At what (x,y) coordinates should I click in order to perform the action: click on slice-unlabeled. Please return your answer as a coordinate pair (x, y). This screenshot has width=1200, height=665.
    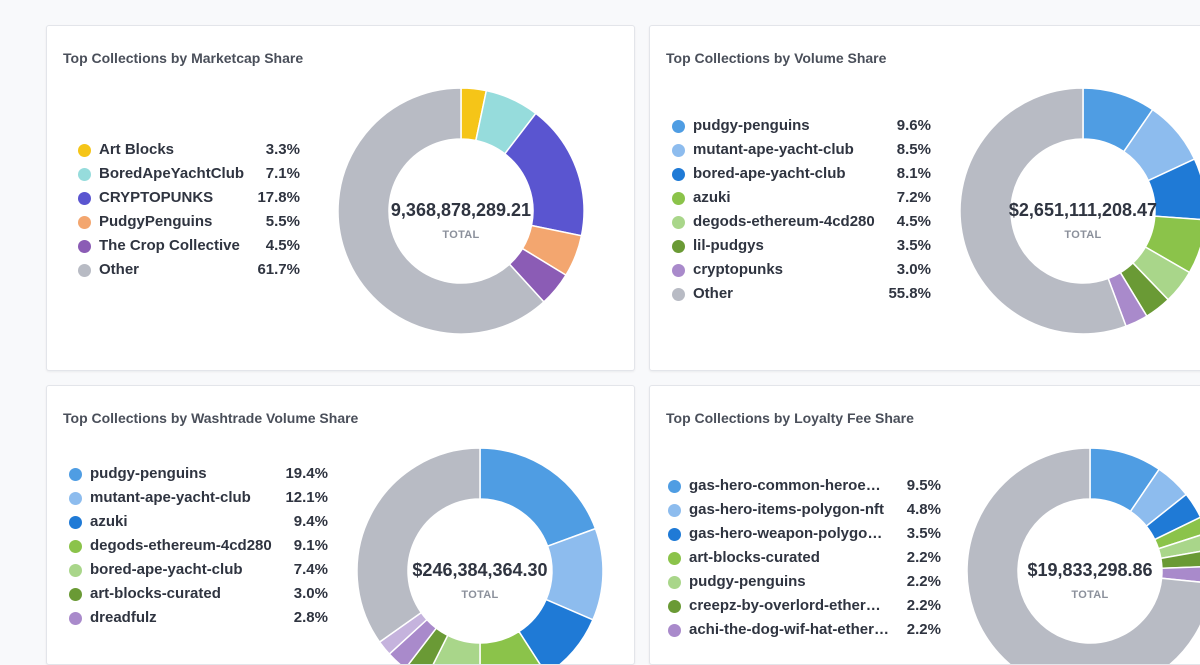
    Looking at the image, I should click on (418, 545).